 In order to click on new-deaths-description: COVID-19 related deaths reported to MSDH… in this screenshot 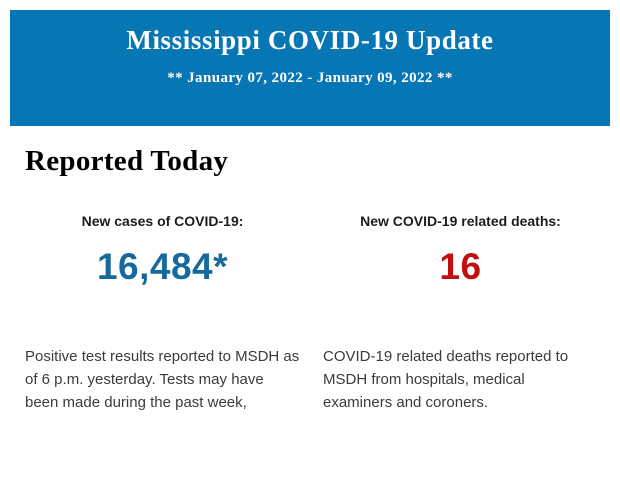, I will do `click(446, 379)`.